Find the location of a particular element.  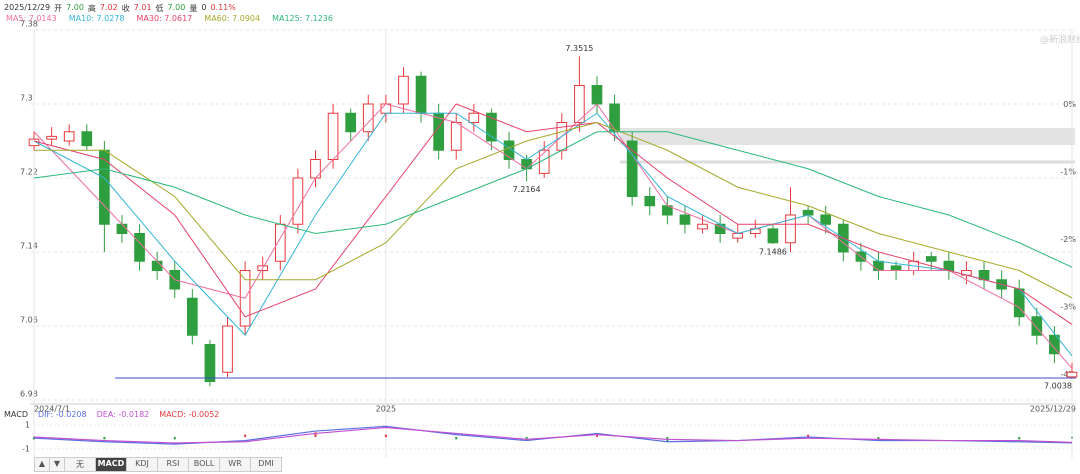

y-tick-label: 7.14 is located at coordinates (29, 246).